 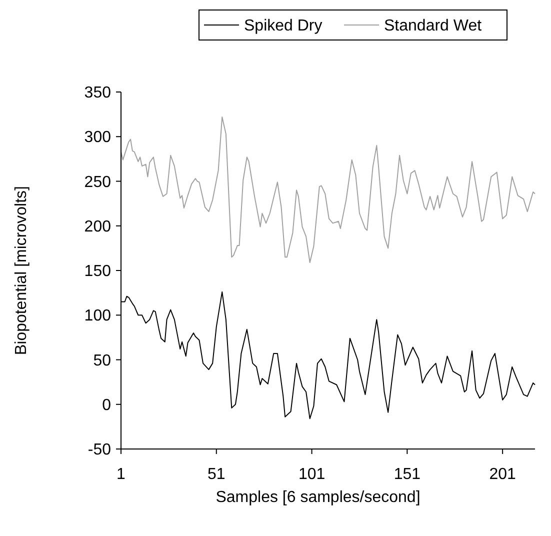 What do you see at coordinates (98, 137) in the screenshot?
I see `y-tick-label: 300` at bounding box center [98, 137].